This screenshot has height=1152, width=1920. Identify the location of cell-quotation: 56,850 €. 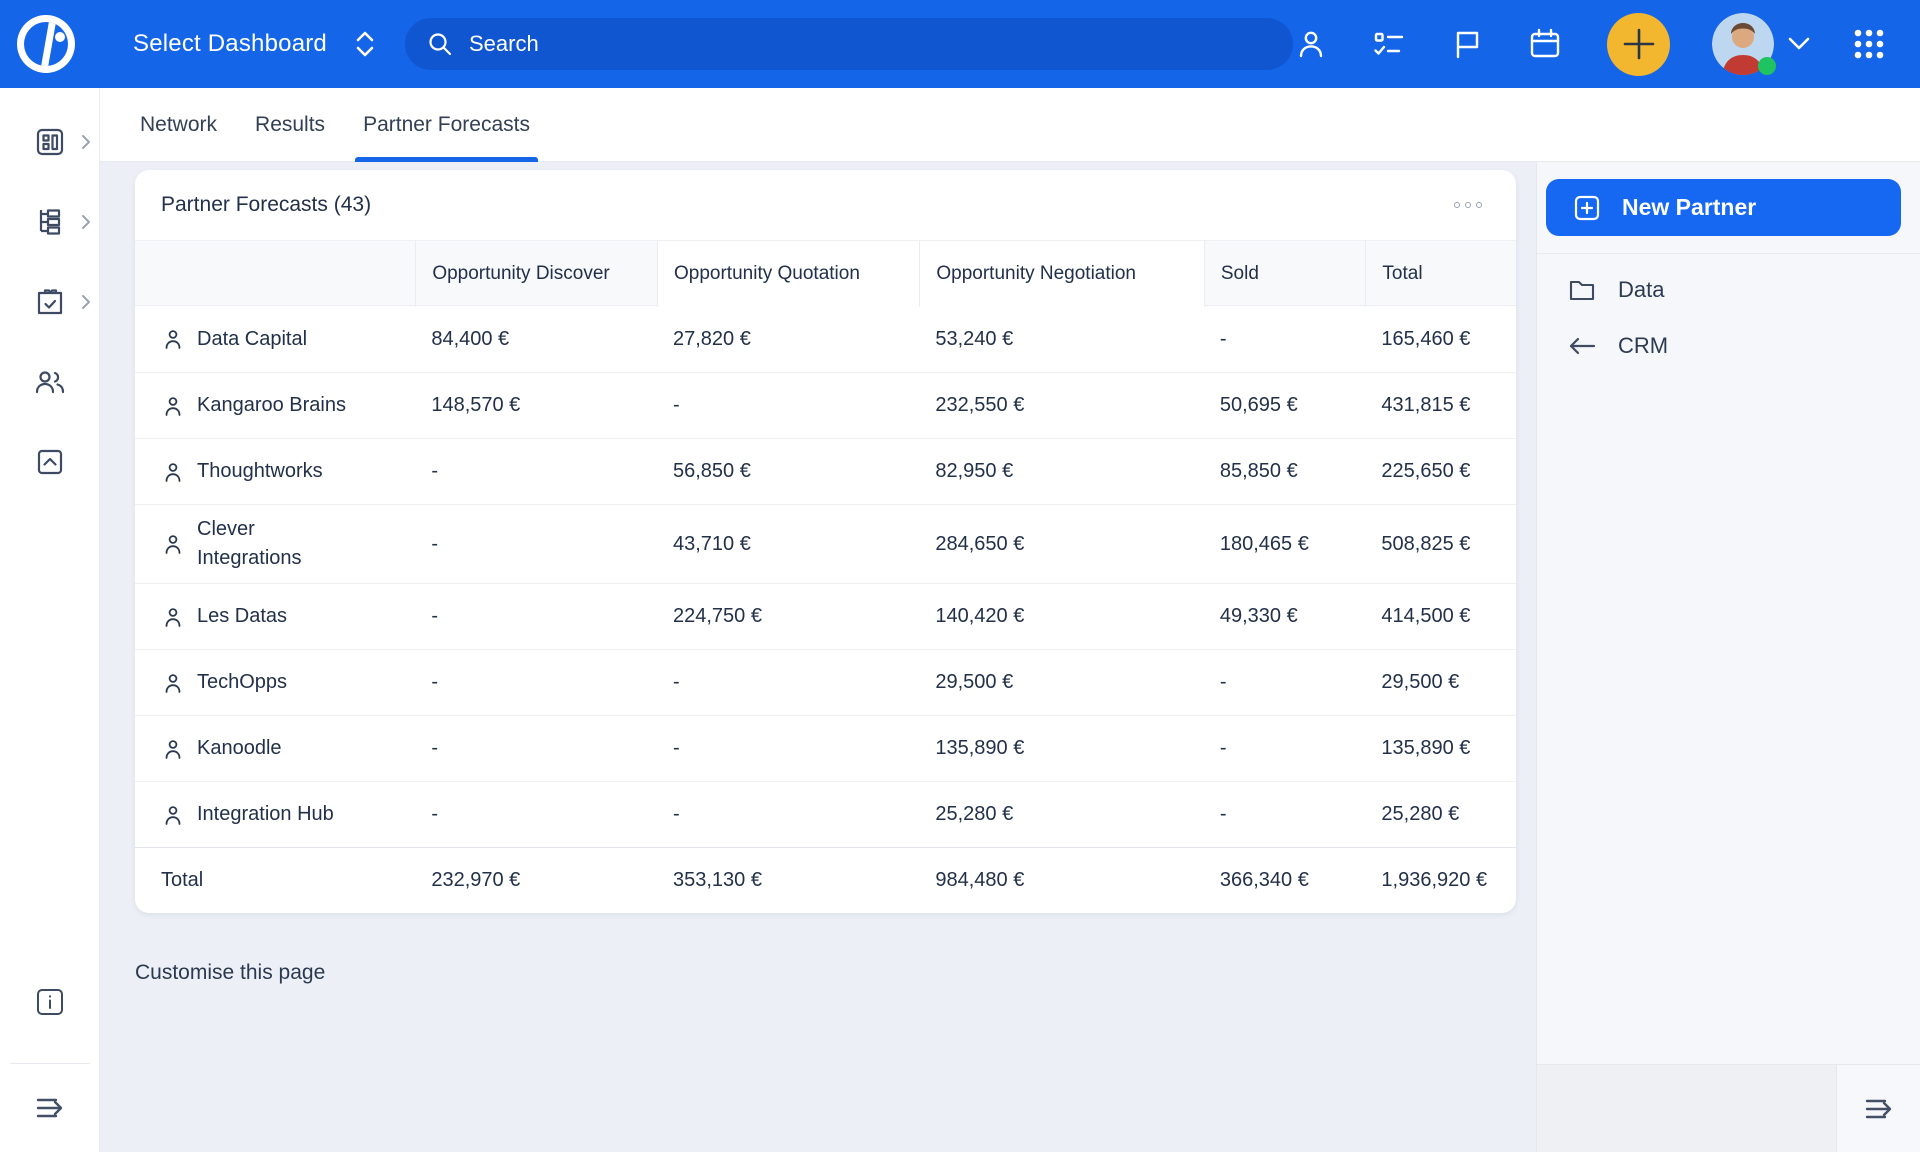
(712, 471).